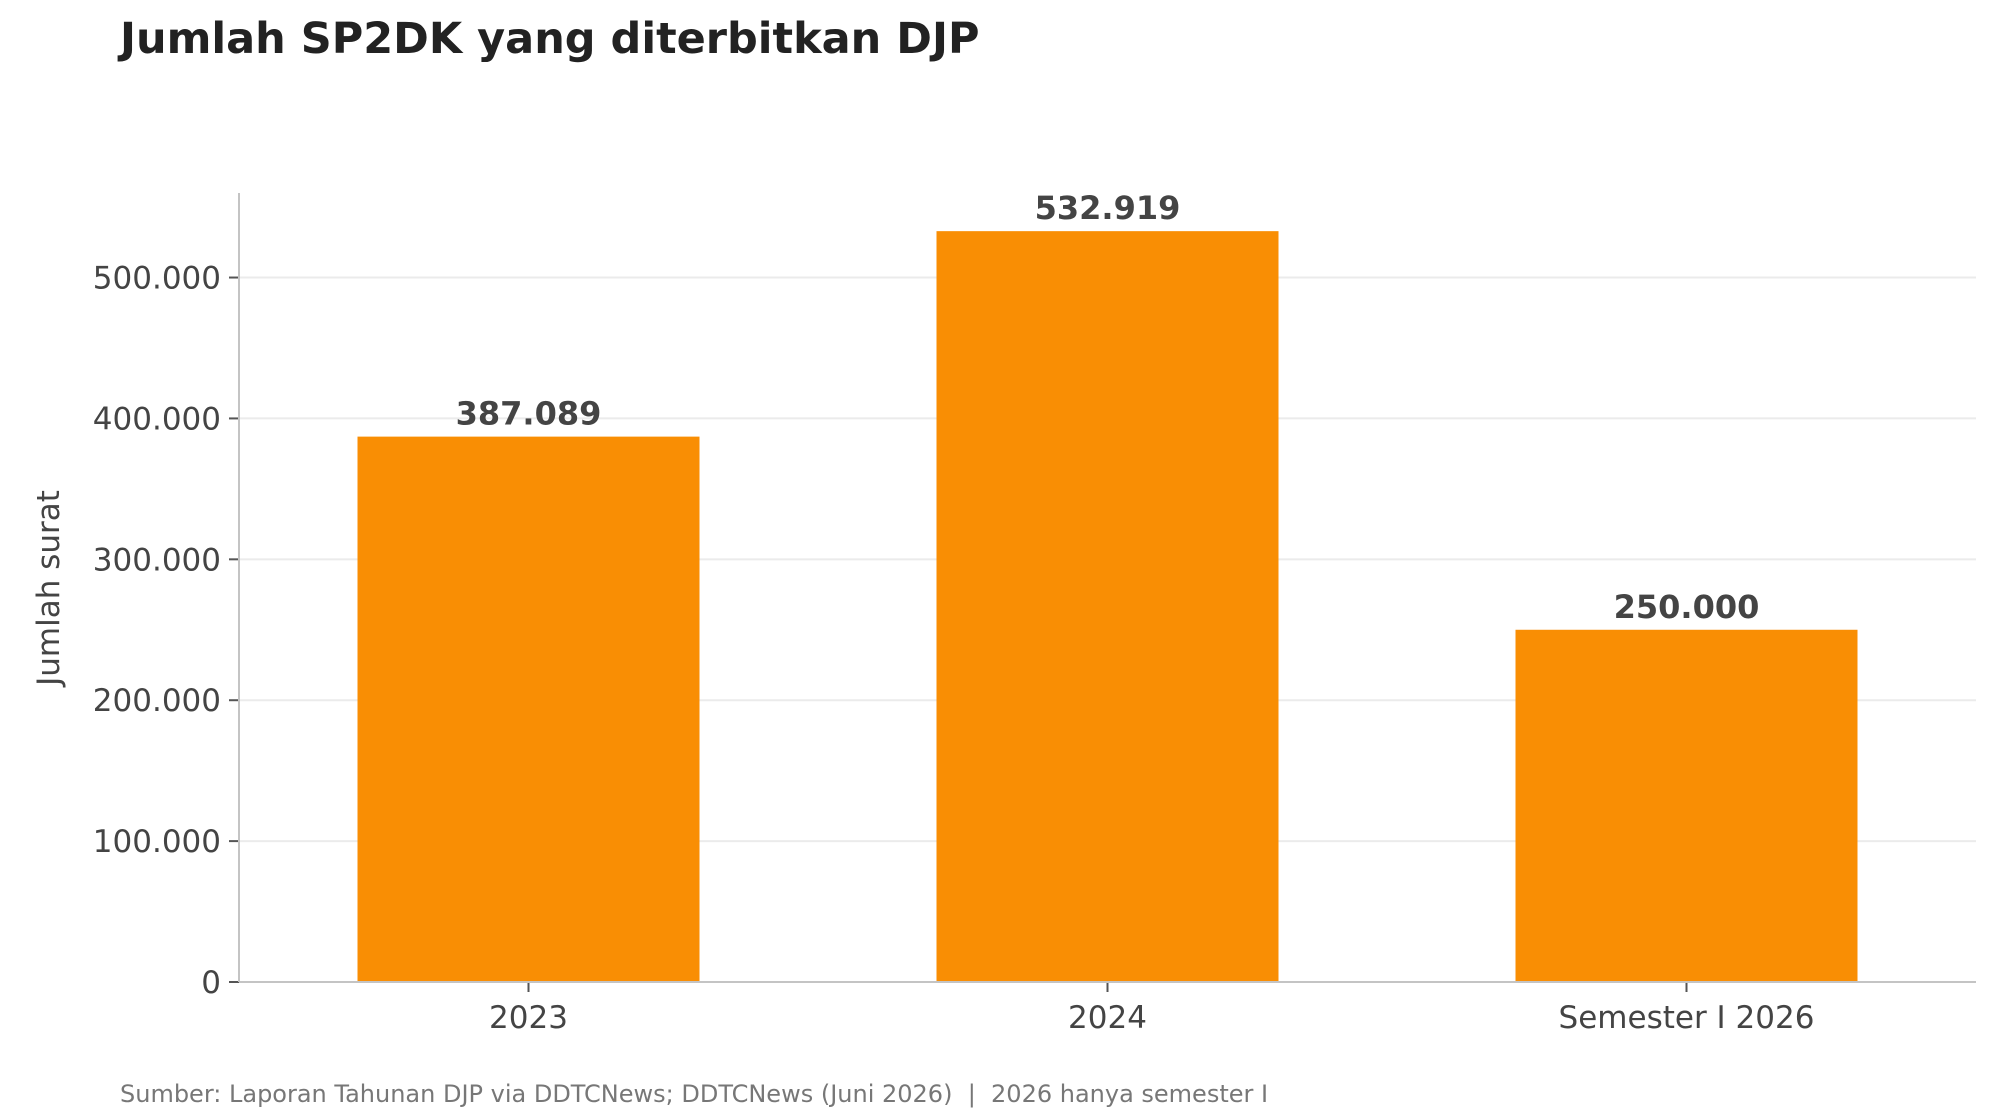 The image size is (2000, 1120). I want to click on chart-title: Jumlah SP2DK yang diterbitkan DJP, so click(550, 39).